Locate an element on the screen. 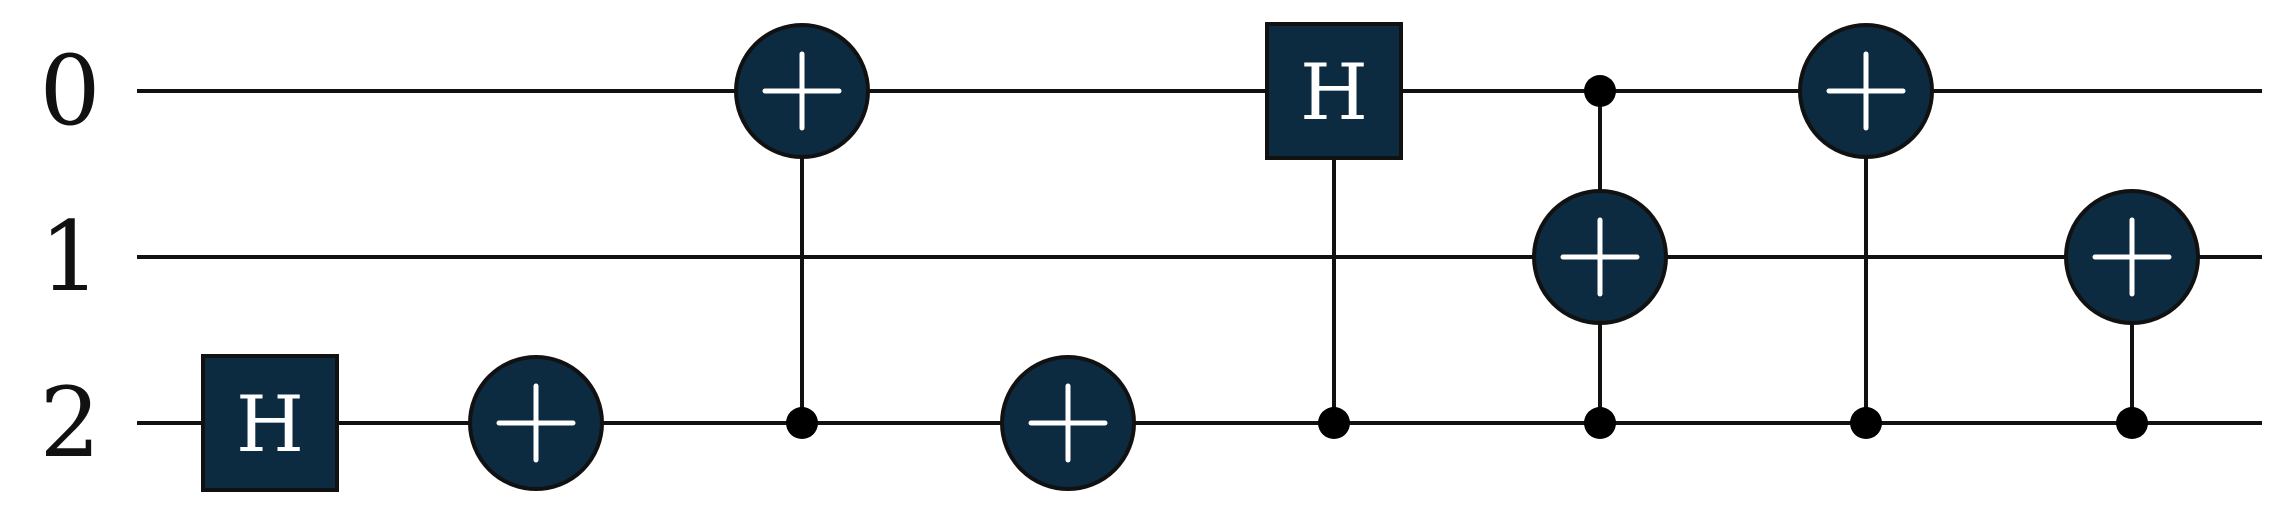 This screenshot has width=2270, height=514. qubit-label-1: 1 is located at coordinates (69, 257).